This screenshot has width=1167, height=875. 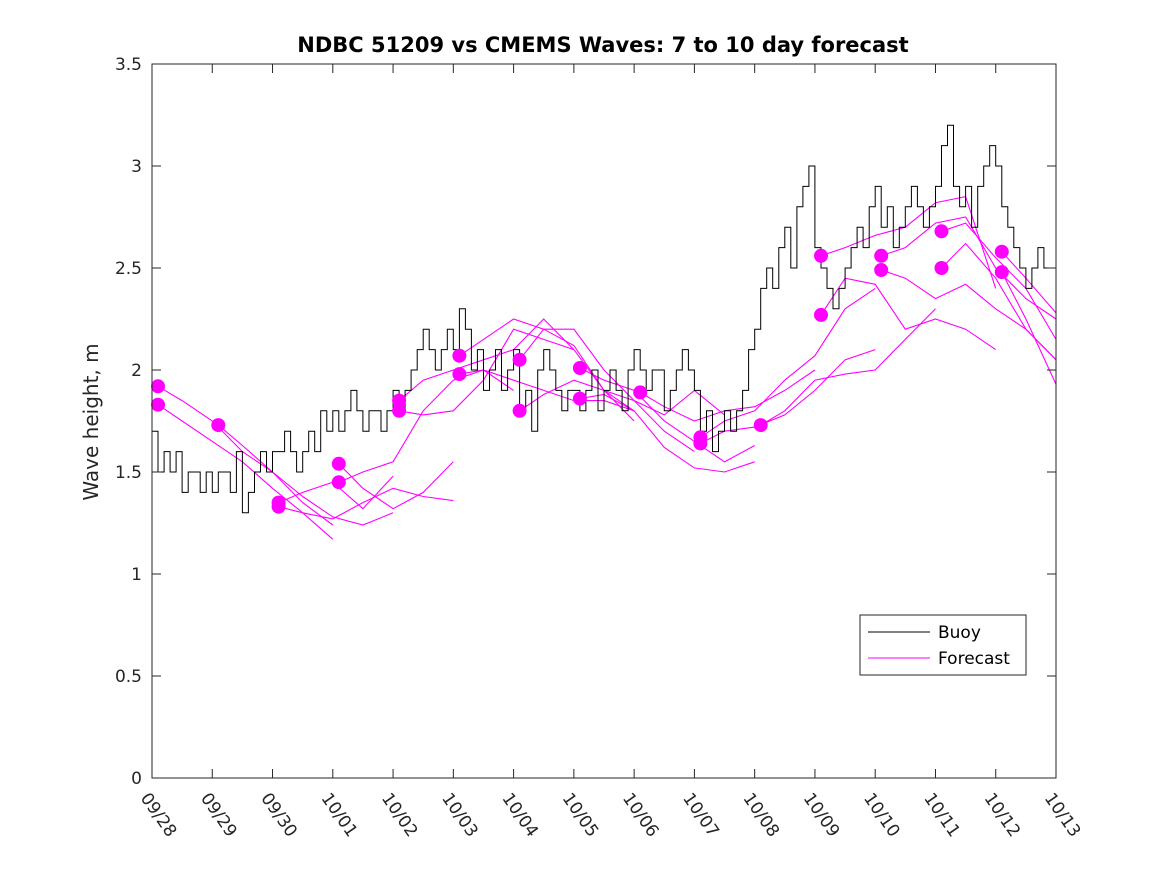 What do you see at coordinates (821, 815) in the screenshot?
I see `x-tick-label: 10/09` at bounding box center [821, 815].